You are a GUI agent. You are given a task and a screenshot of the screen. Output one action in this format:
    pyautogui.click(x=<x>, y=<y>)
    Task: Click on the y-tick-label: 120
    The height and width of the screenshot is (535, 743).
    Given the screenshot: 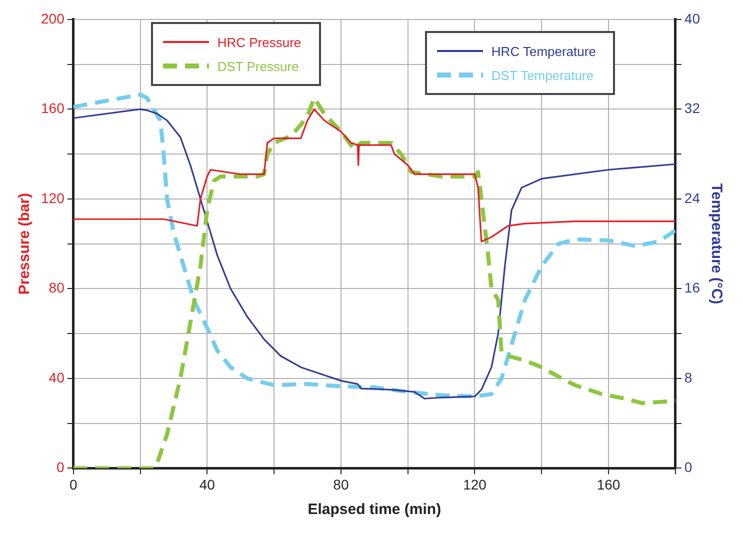 What is the action you would take?
    pyautogui.click(x=53, y=198)
    